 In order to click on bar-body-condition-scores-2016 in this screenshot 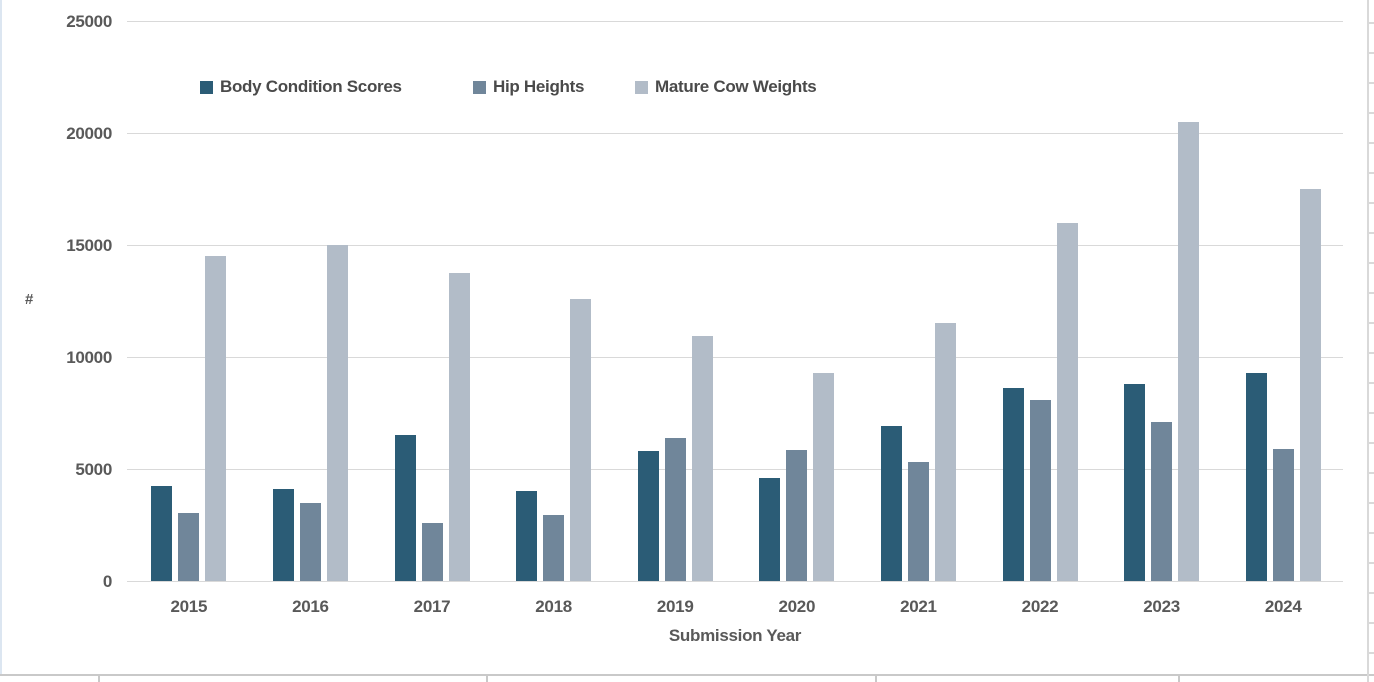, I will do `click(283, 535)`.